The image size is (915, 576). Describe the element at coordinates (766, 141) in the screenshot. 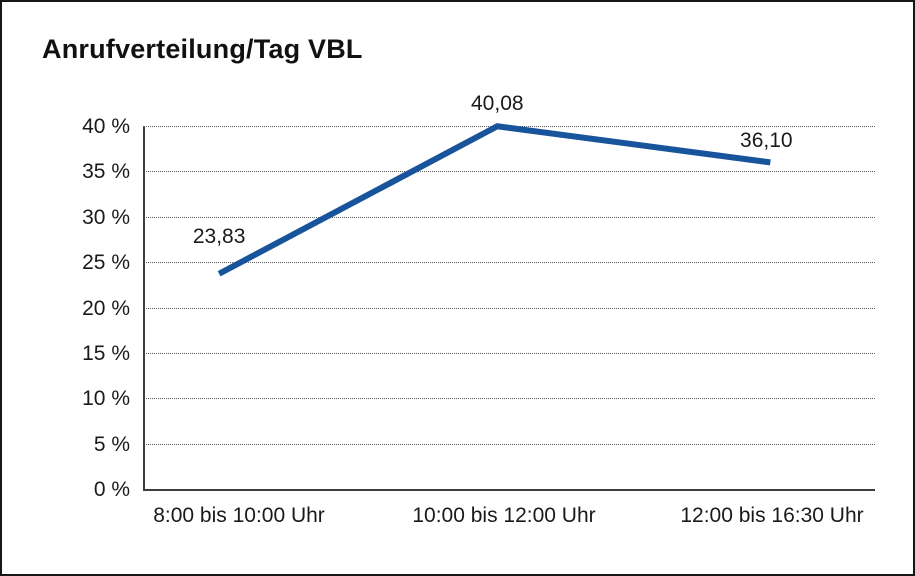

I see `data-label: 36,10` at that location.